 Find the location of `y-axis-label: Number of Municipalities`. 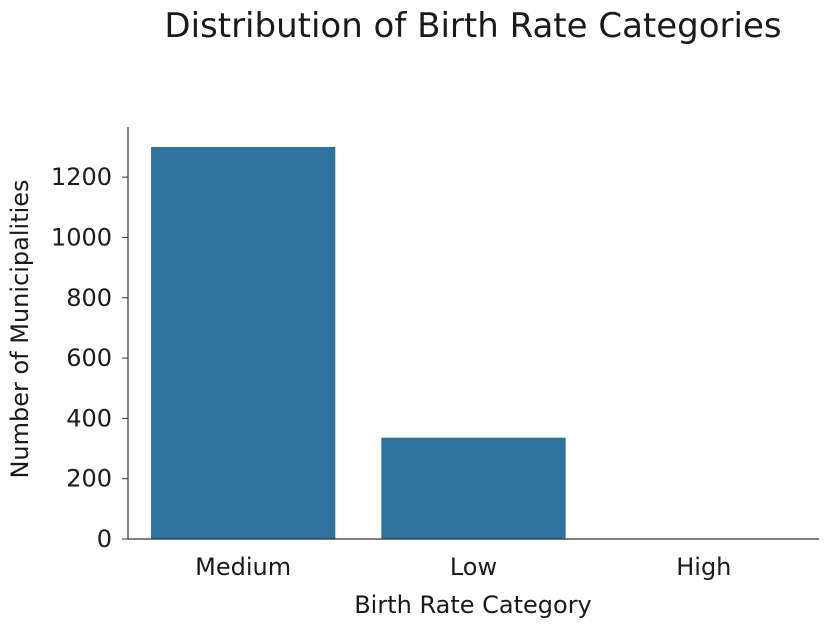

y-axis-label: Number of Municipalities is located at coordinates (20, 328).